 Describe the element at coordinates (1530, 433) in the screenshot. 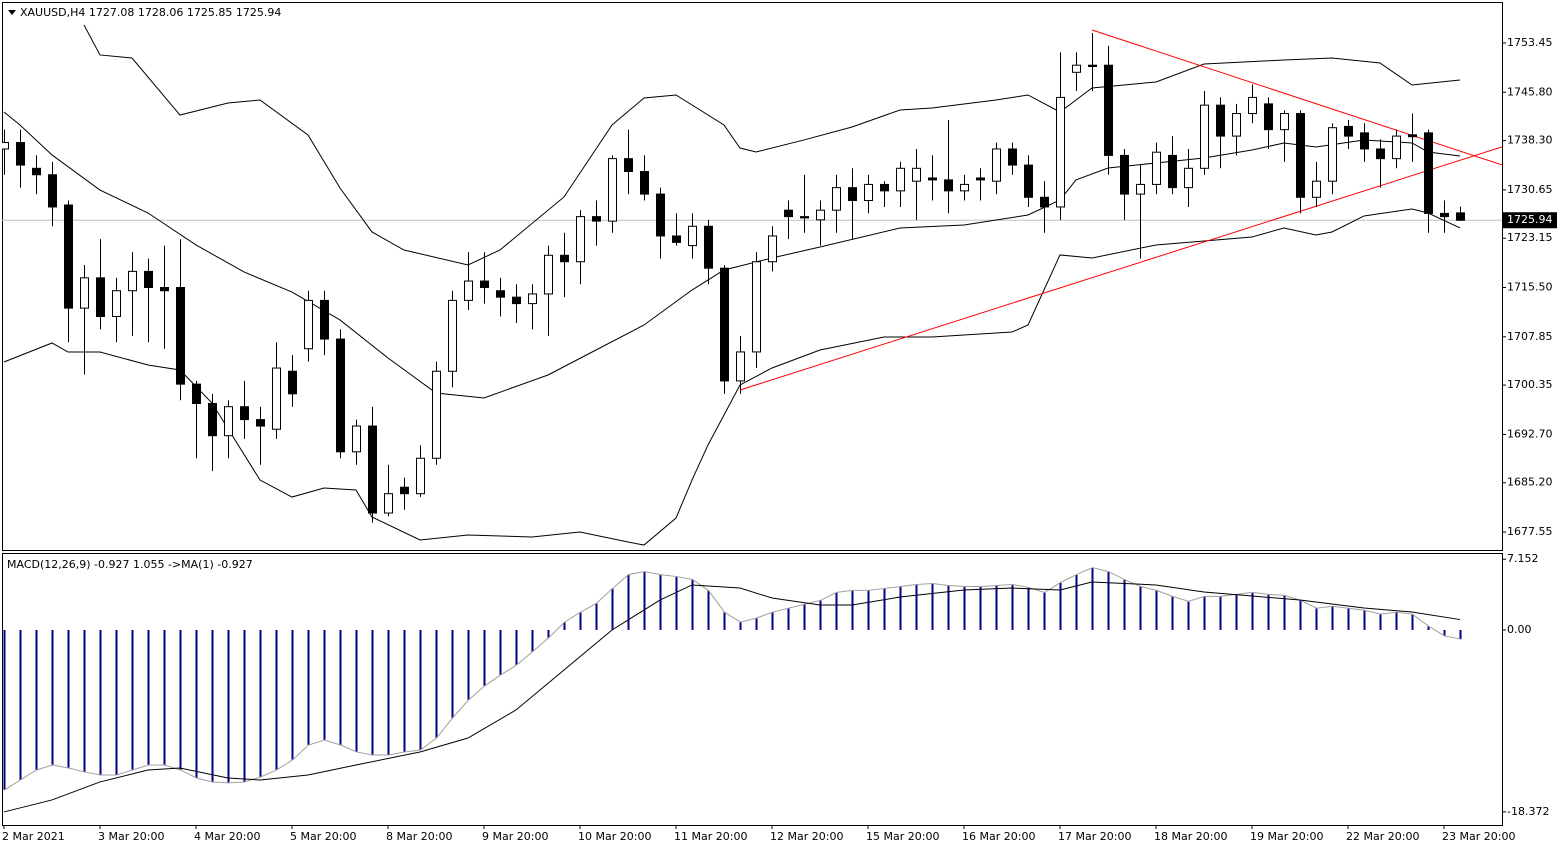

I see `y-tick-label: 1692.70` at that location.